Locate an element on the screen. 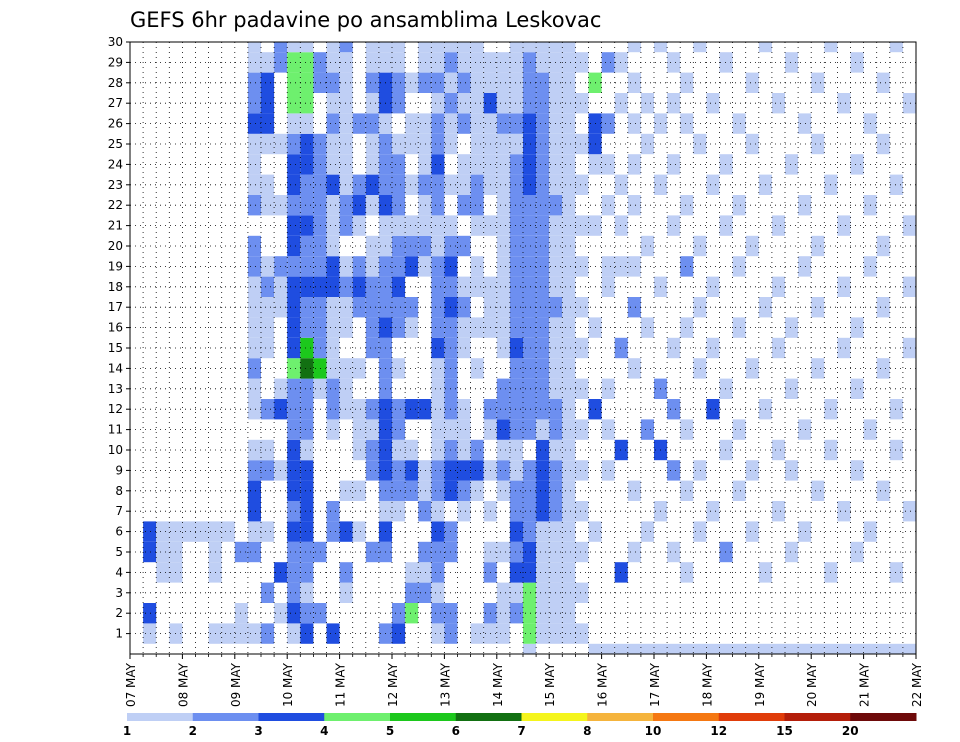 The height and width of the screenshot is (742, 960). colorbar-label: 1 is located at coordinates (127, 731).